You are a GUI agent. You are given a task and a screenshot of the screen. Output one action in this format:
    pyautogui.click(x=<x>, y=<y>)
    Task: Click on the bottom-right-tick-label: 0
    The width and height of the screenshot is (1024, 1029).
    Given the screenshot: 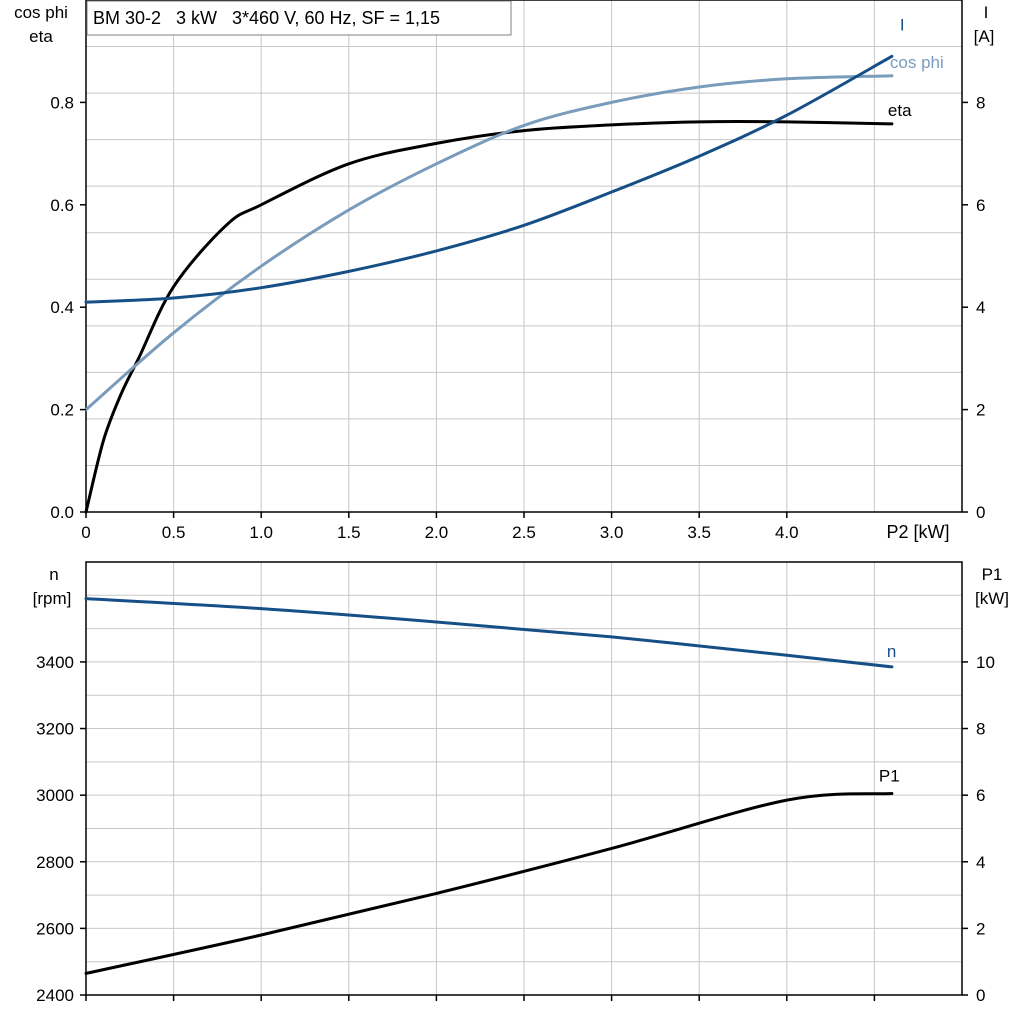 What is the action you would take?
    pyautogui.click(x=980, y=995)
    